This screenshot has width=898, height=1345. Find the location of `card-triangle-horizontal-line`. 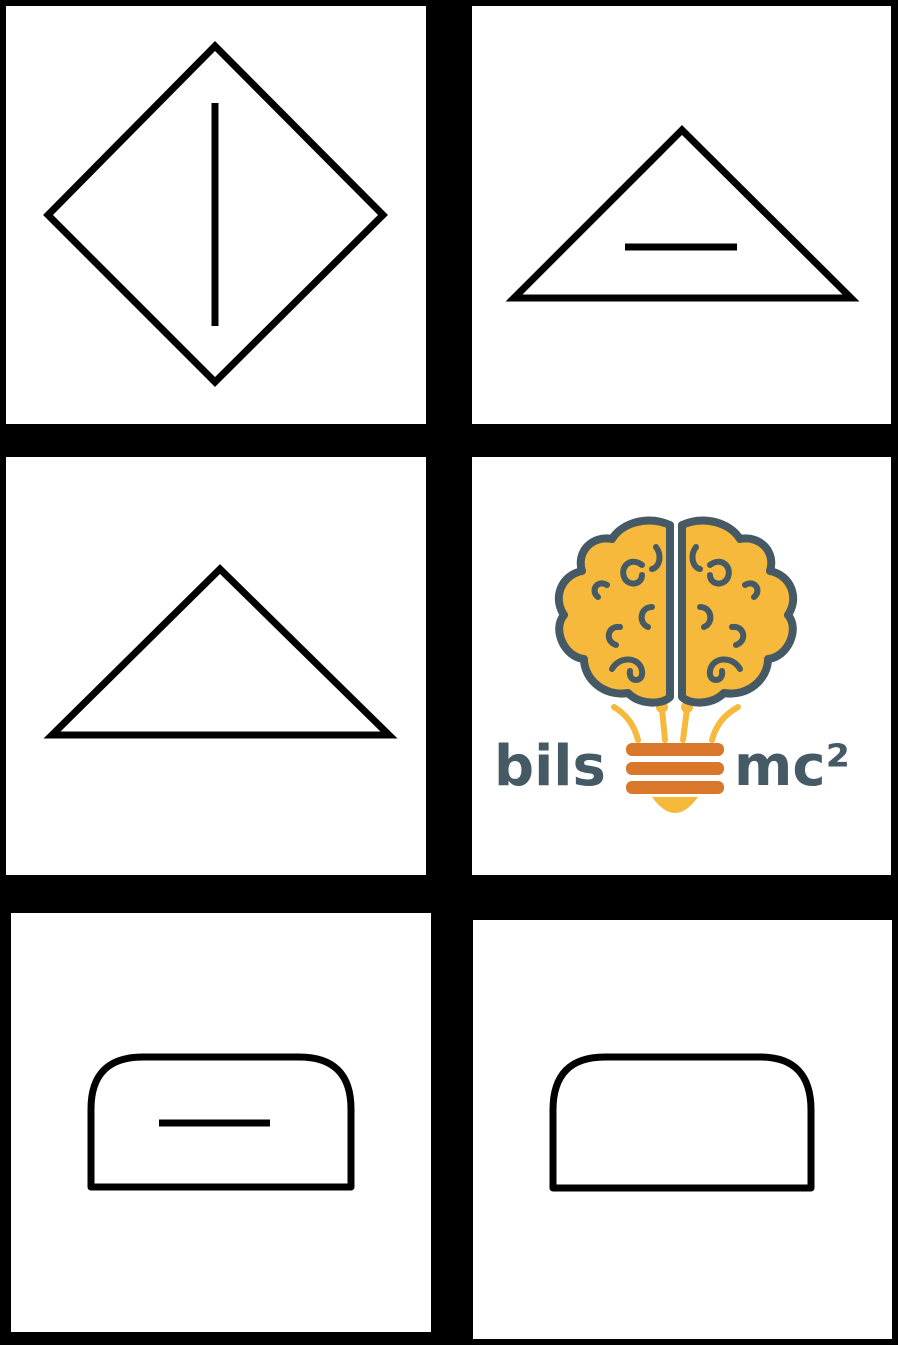

card-triangle-horizontal-line is located at coordinates (681, 215).